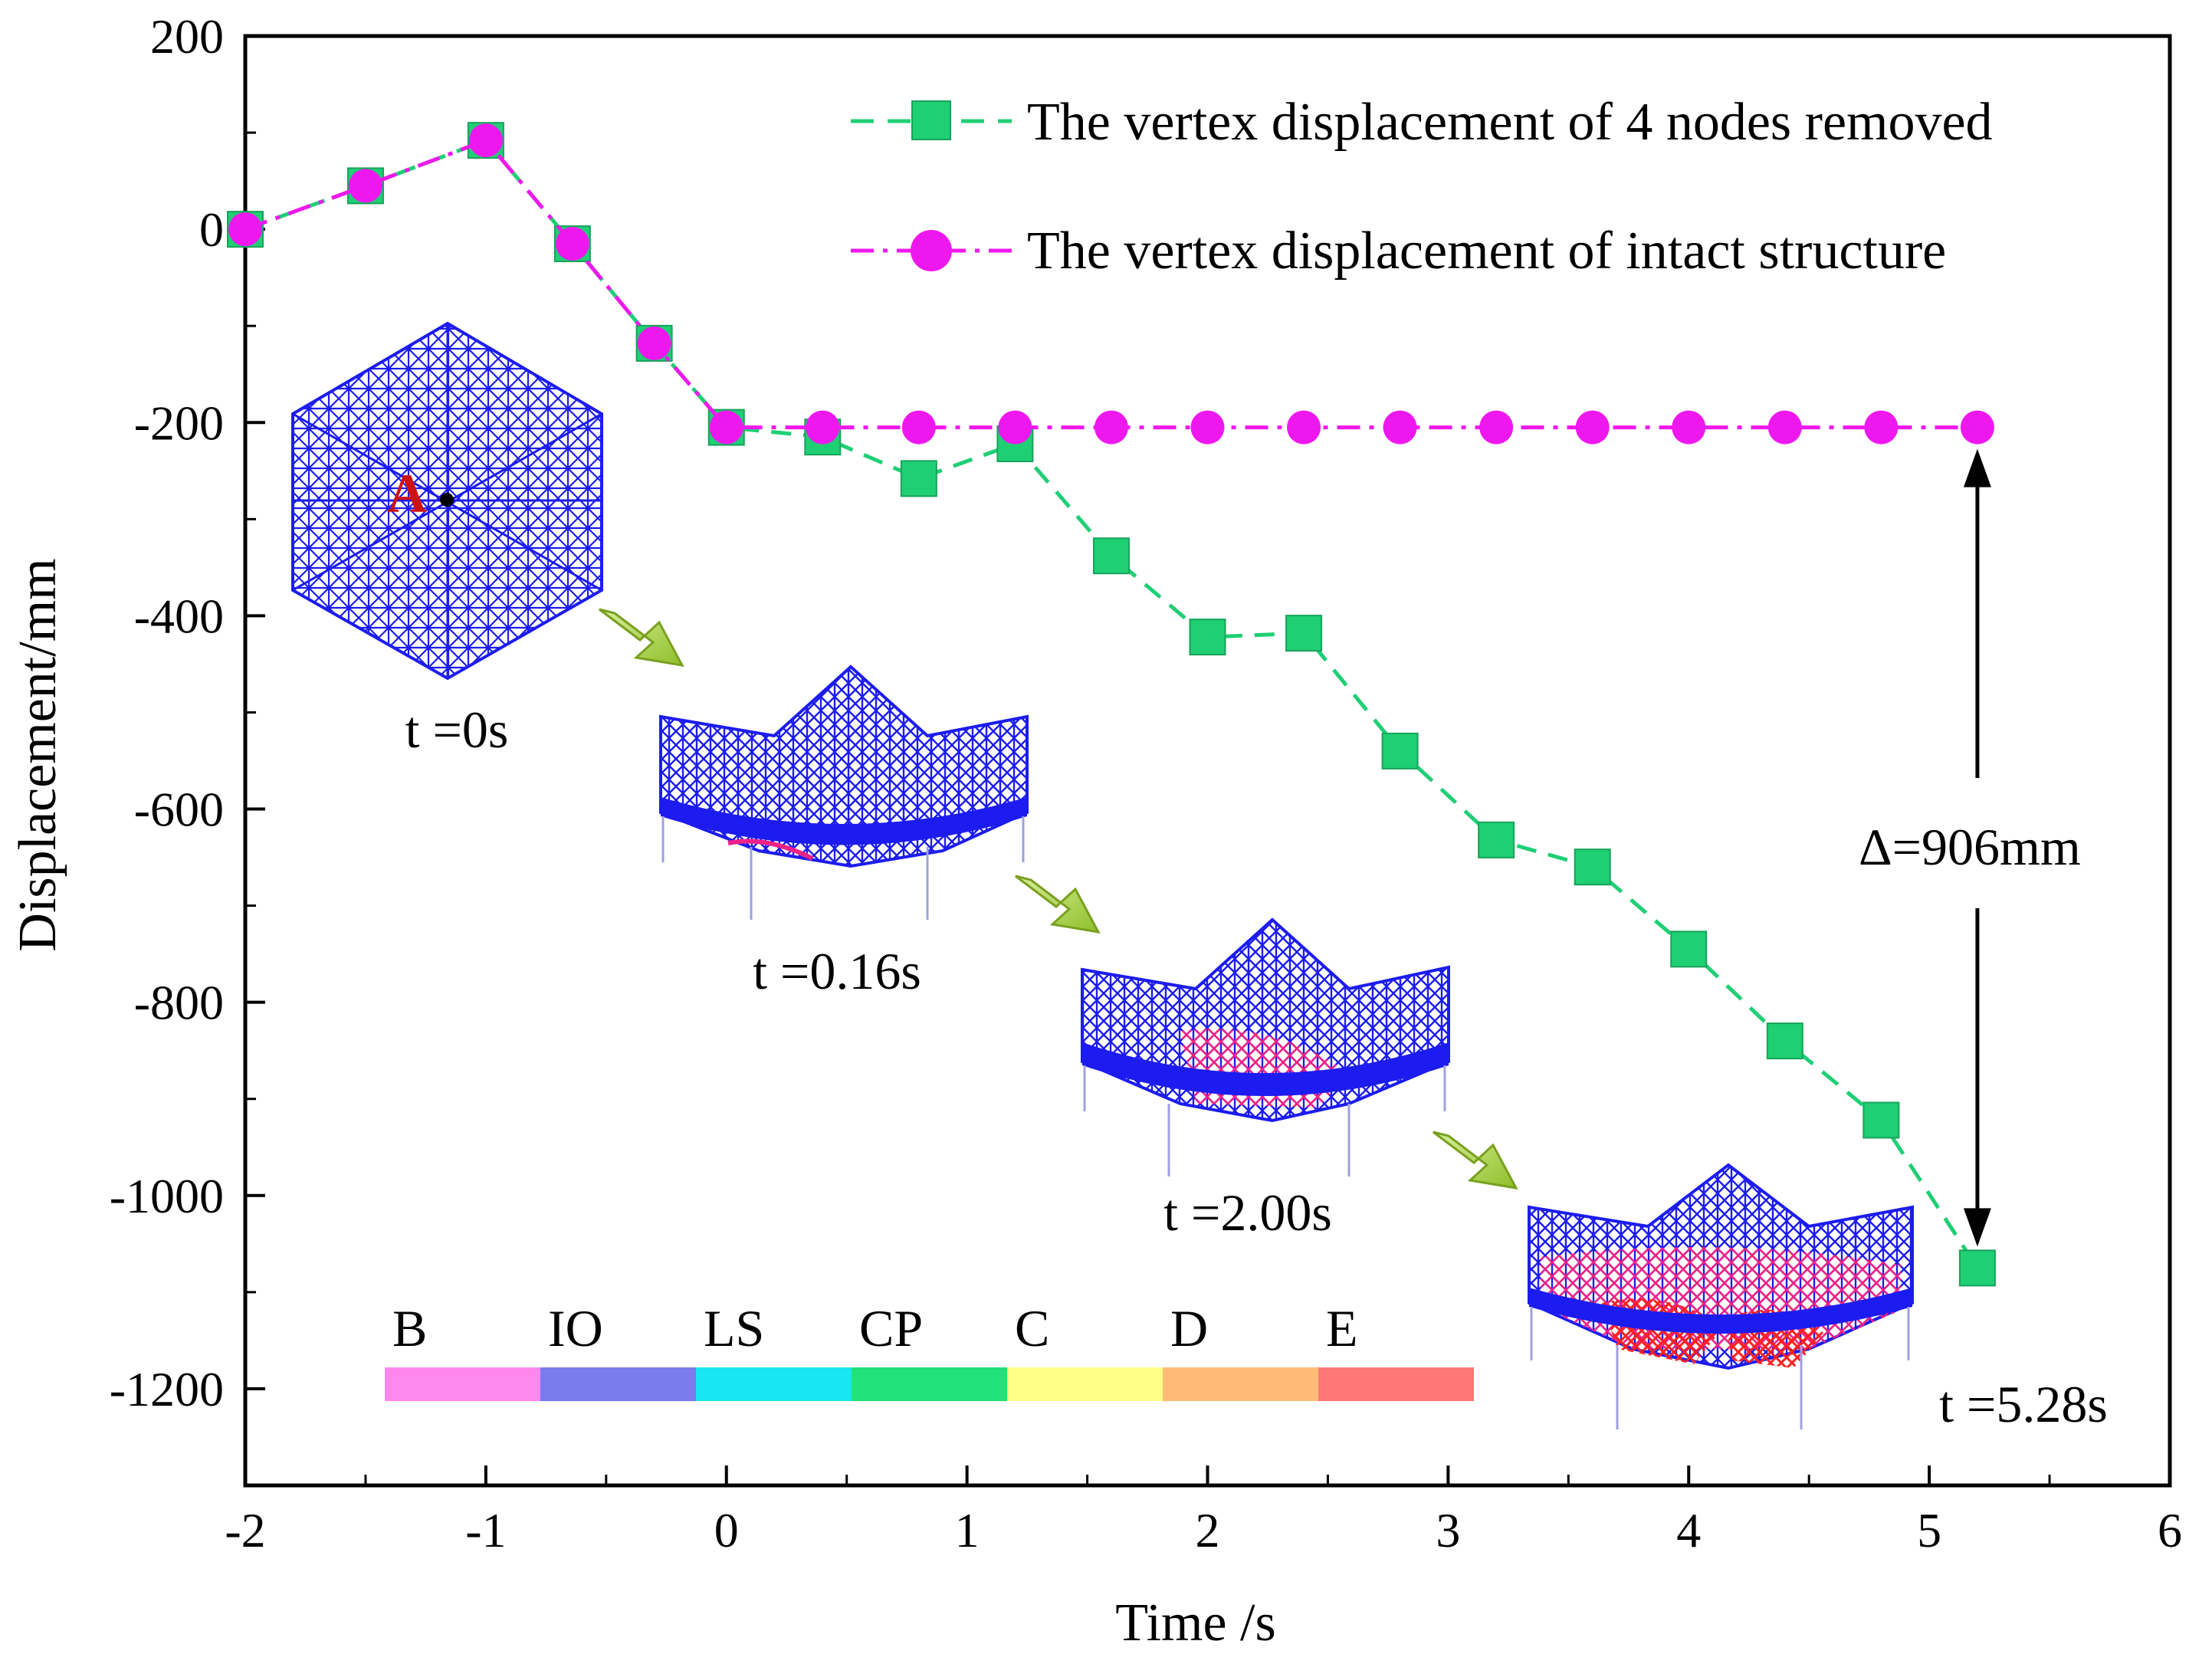 The height and width of the screenshot is (1664, 2212). What do you see at coordinates (891, 1328) in the screenshot?
I see `scale-label: CP` at bounding box center [891, 1328].